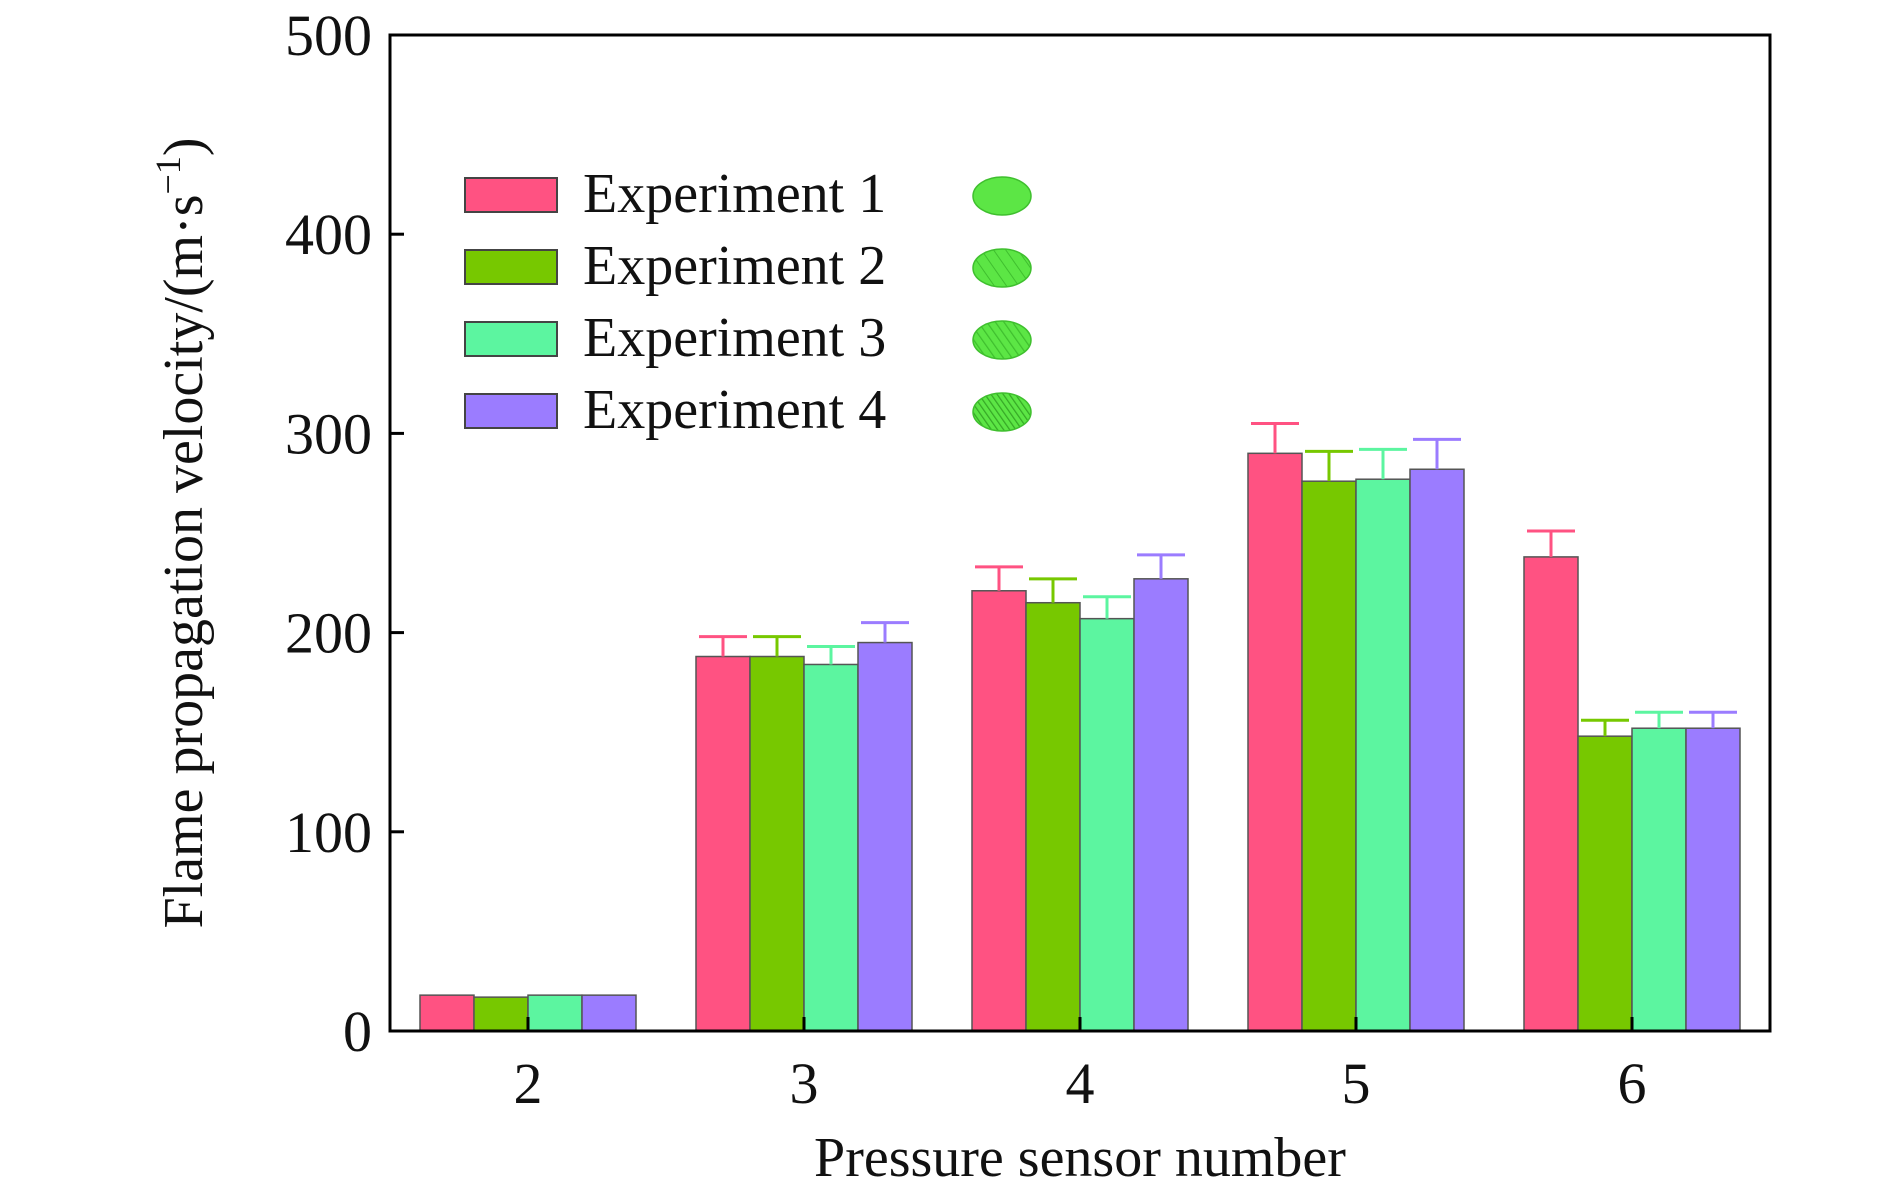 The height and width of the screenshot is (1189, 1890). Describe the element at coordinates (734, 338) in the screenshot. I see `legend-label: Experiment 3` at that location.